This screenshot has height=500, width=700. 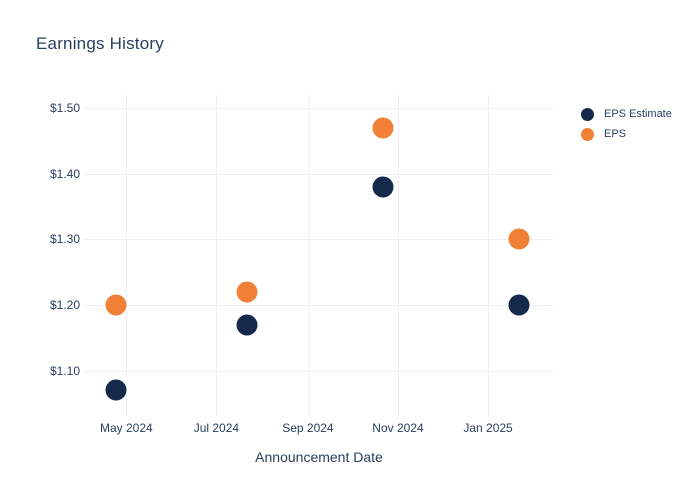 I want to click on y-tick-label: $1.10, so click(x=64, y=370).